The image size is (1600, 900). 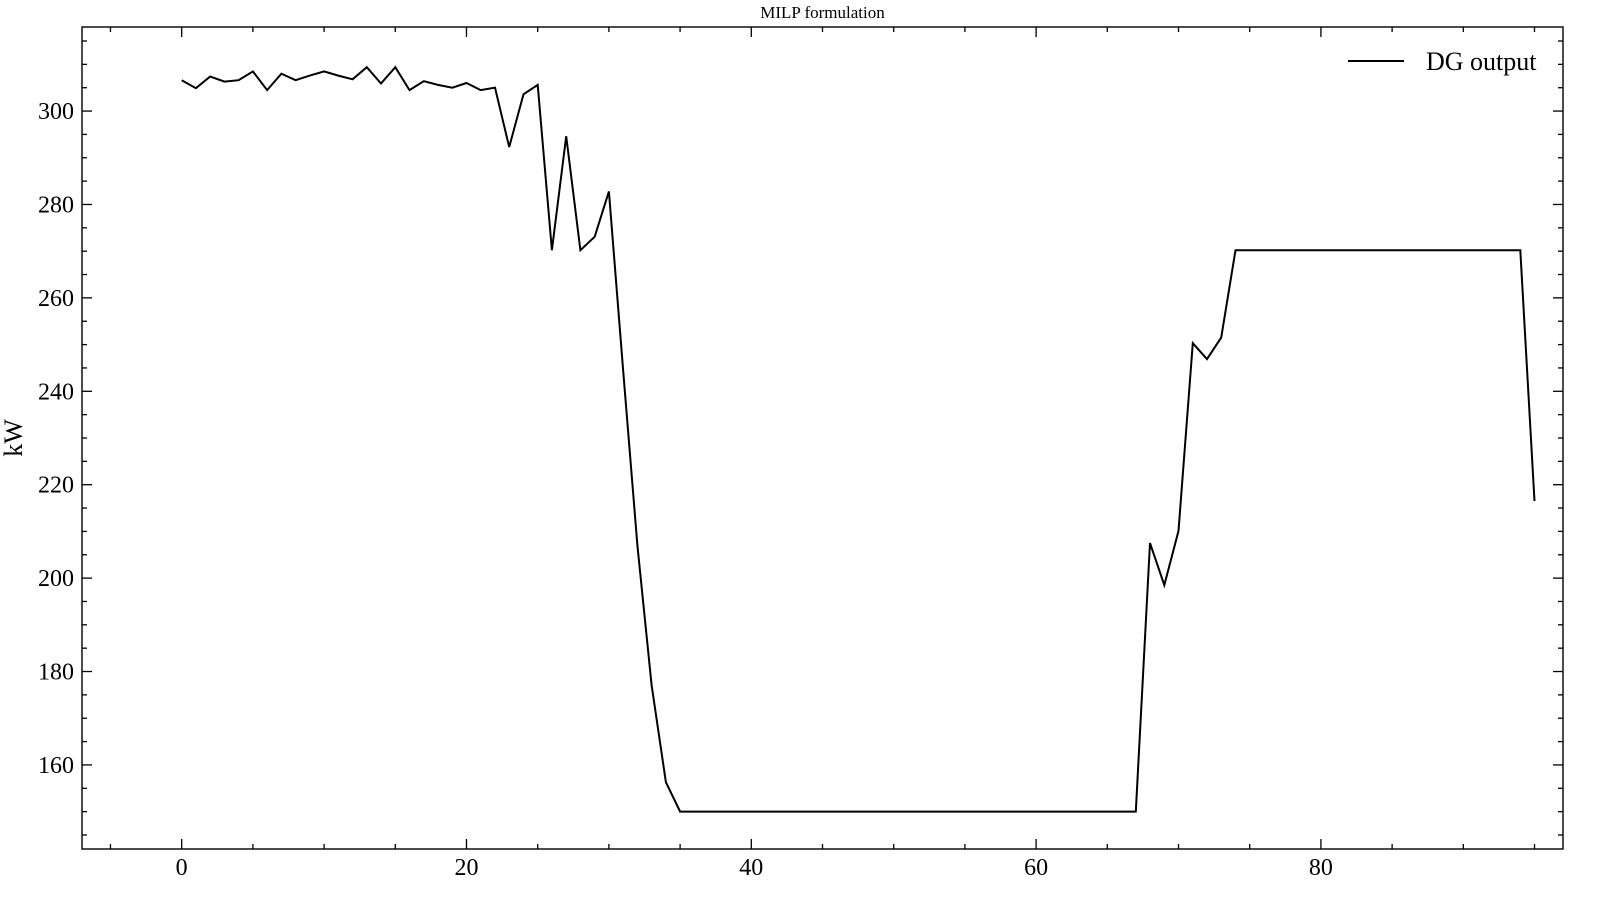 What do you see at coordinates (14, 438) in the screenshot?
I see `y-axis-label: kW` at bounding box center [14, 438].